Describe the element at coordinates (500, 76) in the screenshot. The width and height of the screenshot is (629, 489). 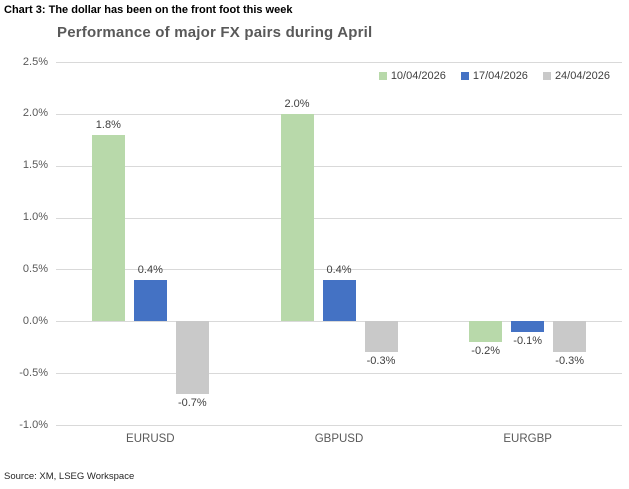
I see `legend-label: 17/04/2026` at that location.